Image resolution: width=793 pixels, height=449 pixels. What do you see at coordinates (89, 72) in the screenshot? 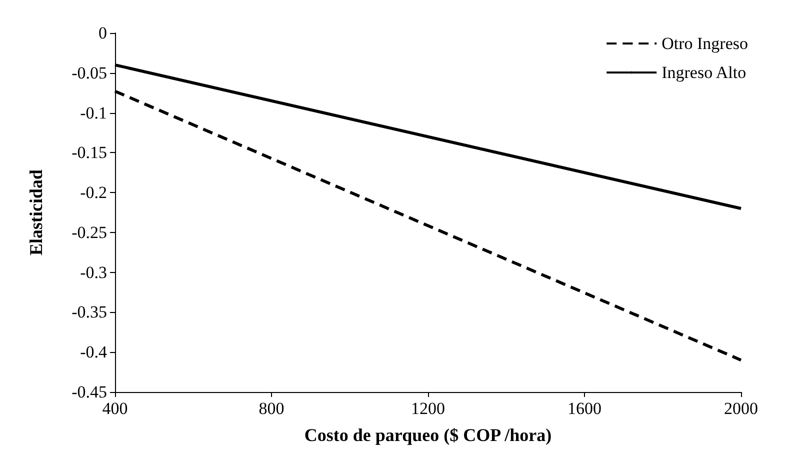
I see `y-tick-label: -0.05` at bounding box center [89, 72].